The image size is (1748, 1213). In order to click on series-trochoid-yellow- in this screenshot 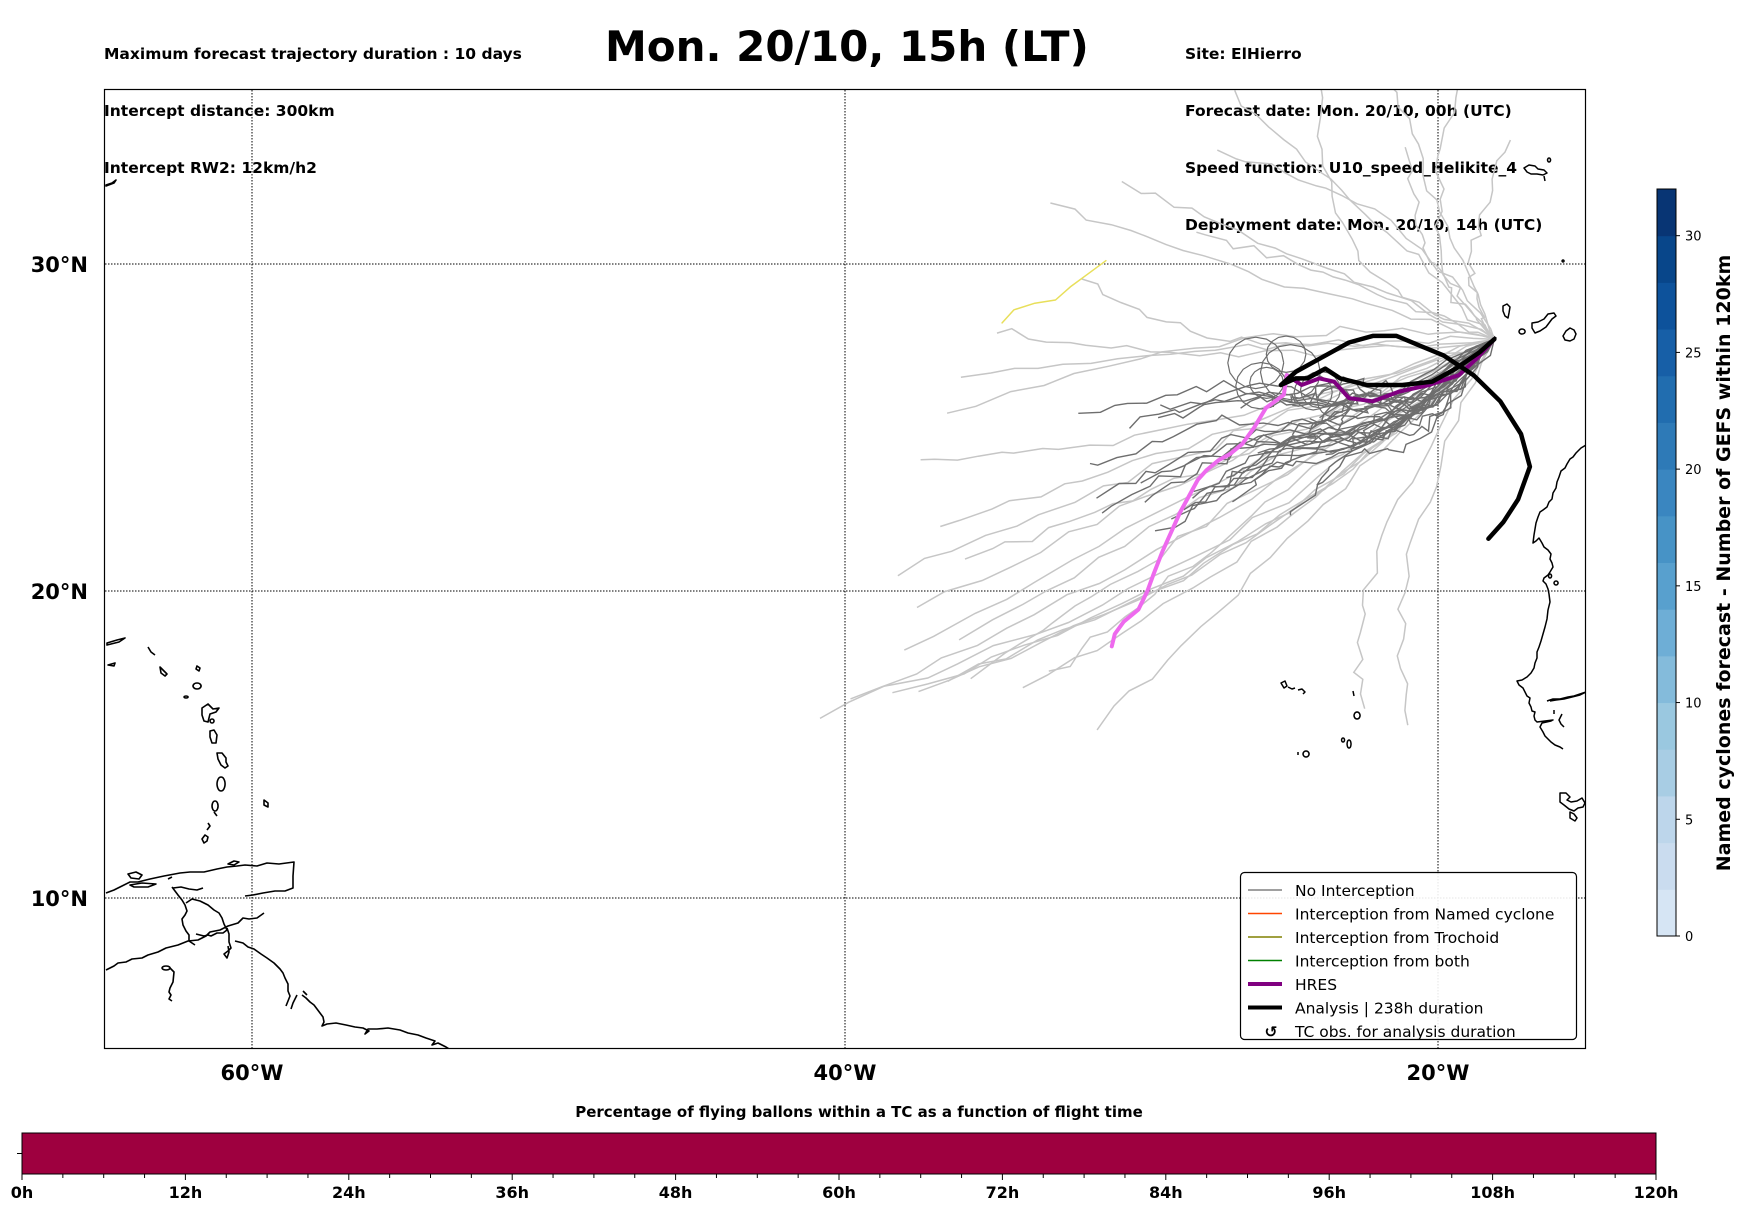, I will do `click(1054, 291)`.